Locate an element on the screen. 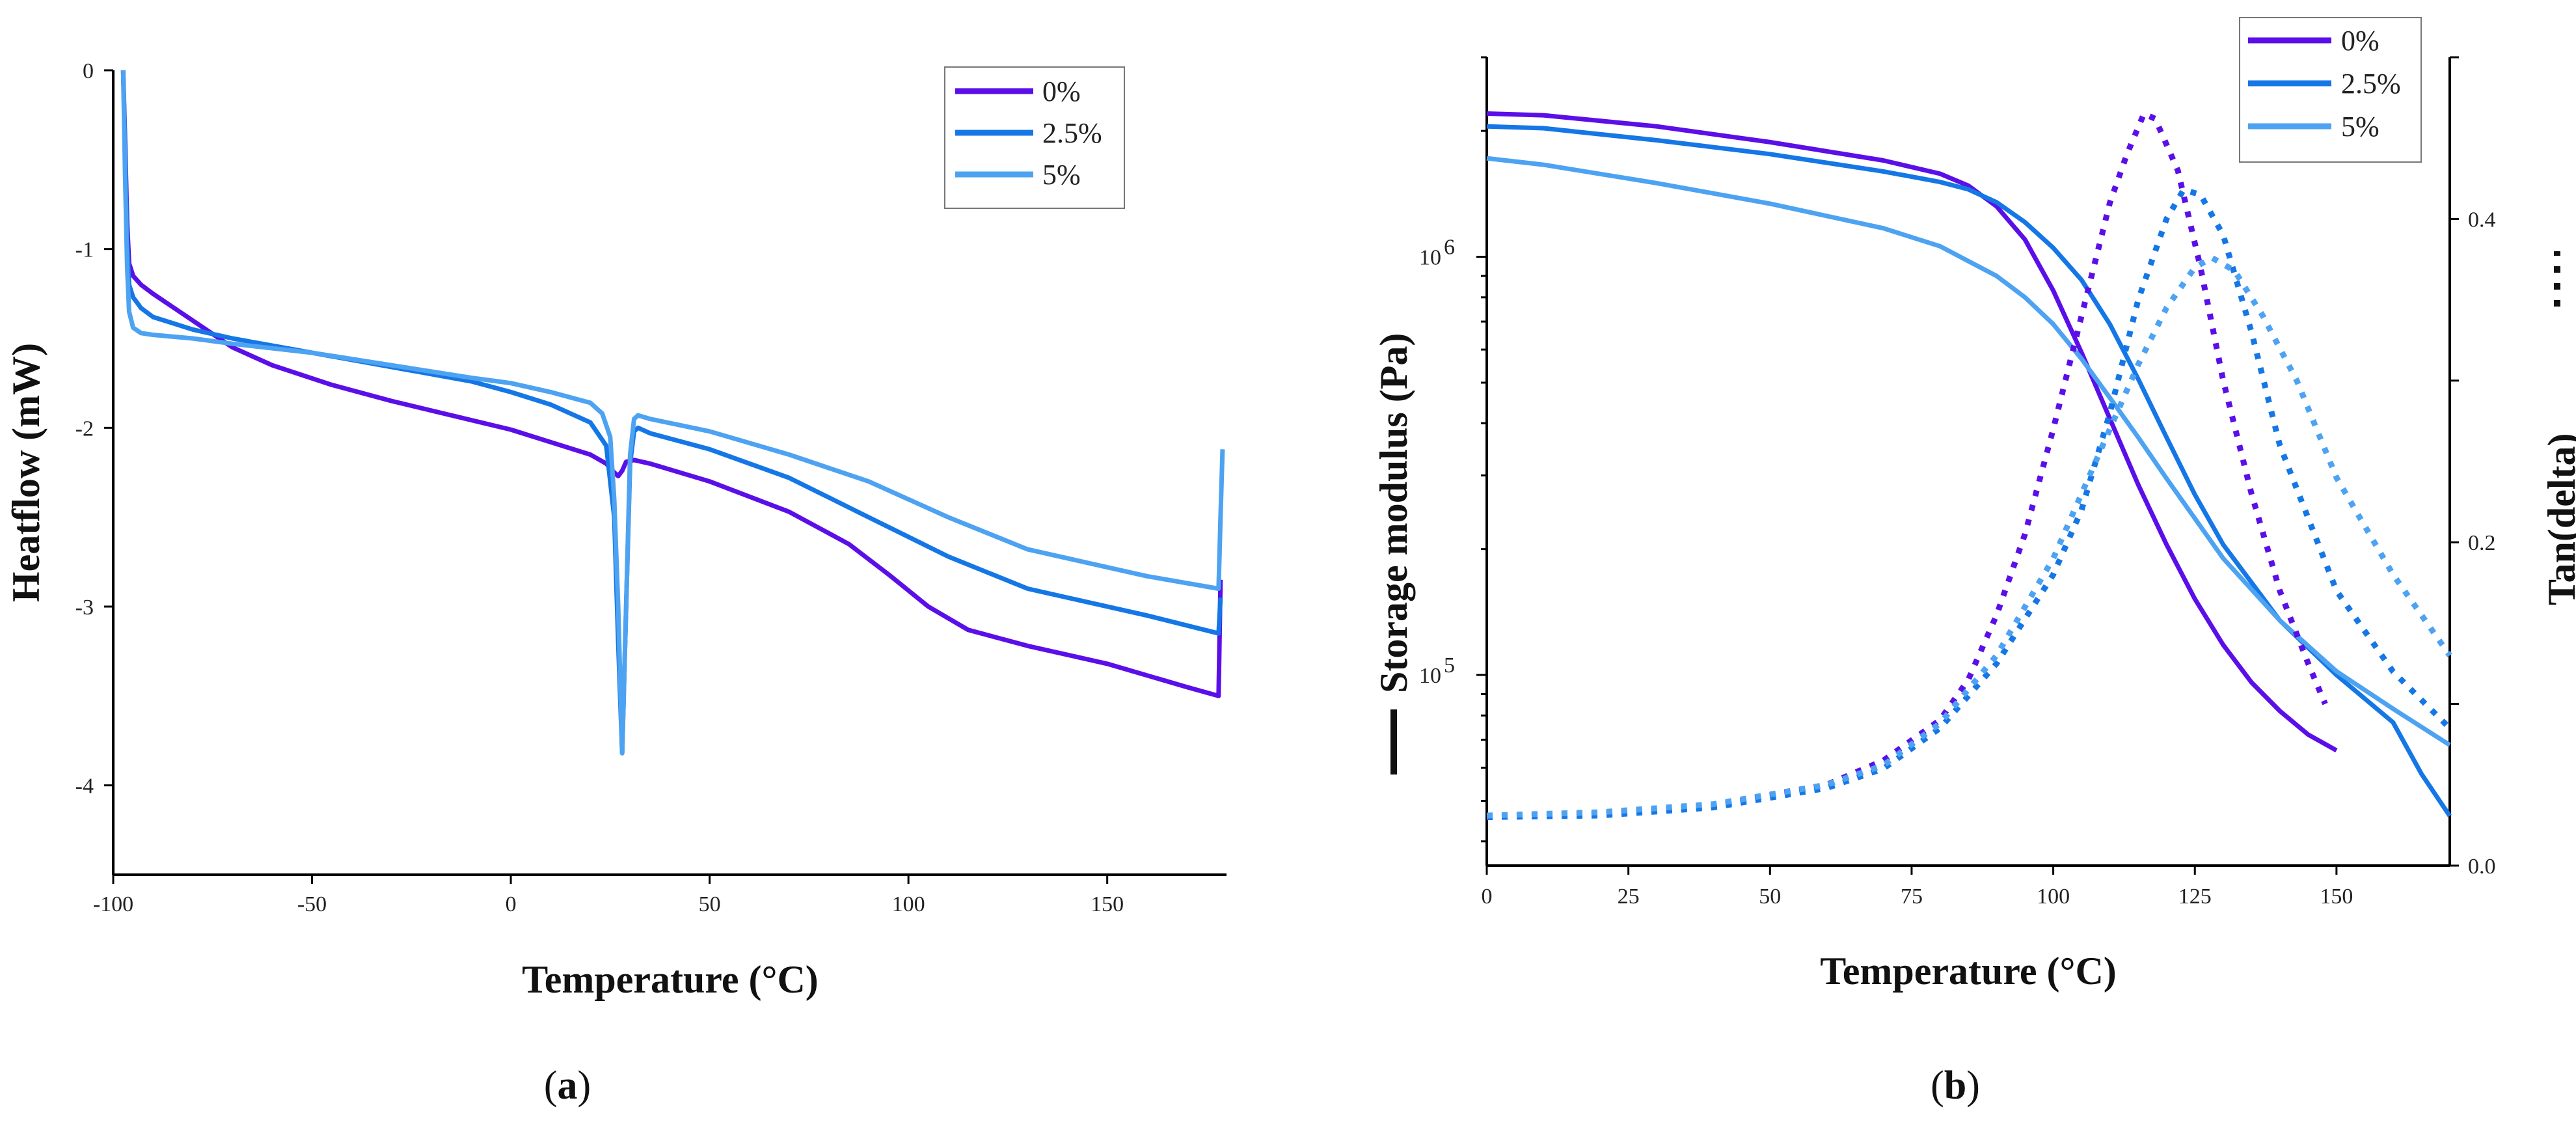 The image size is (2576, 1124). panel-b-y2-tick-label: 0.0 is located at coordinates (2482, 867).